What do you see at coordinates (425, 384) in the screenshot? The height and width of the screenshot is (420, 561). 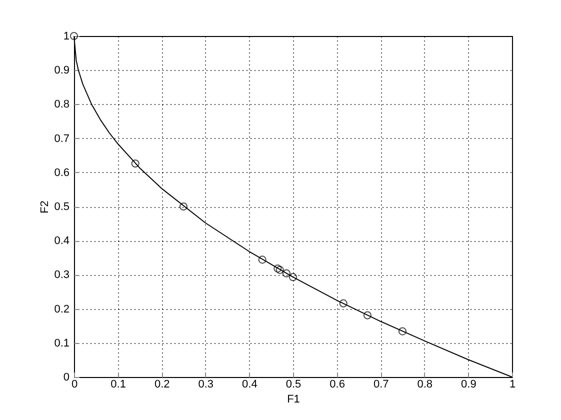 I see `x-tick-label: 0.8` at bounding box center [425, 384].